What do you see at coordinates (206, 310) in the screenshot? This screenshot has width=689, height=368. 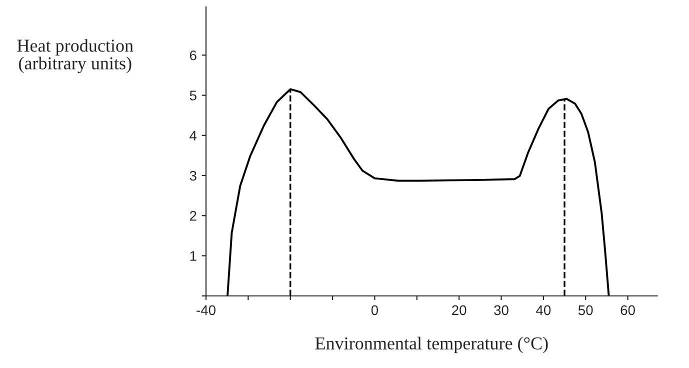 I see `x-tick-label: -40` at bounding box center [206, 310].